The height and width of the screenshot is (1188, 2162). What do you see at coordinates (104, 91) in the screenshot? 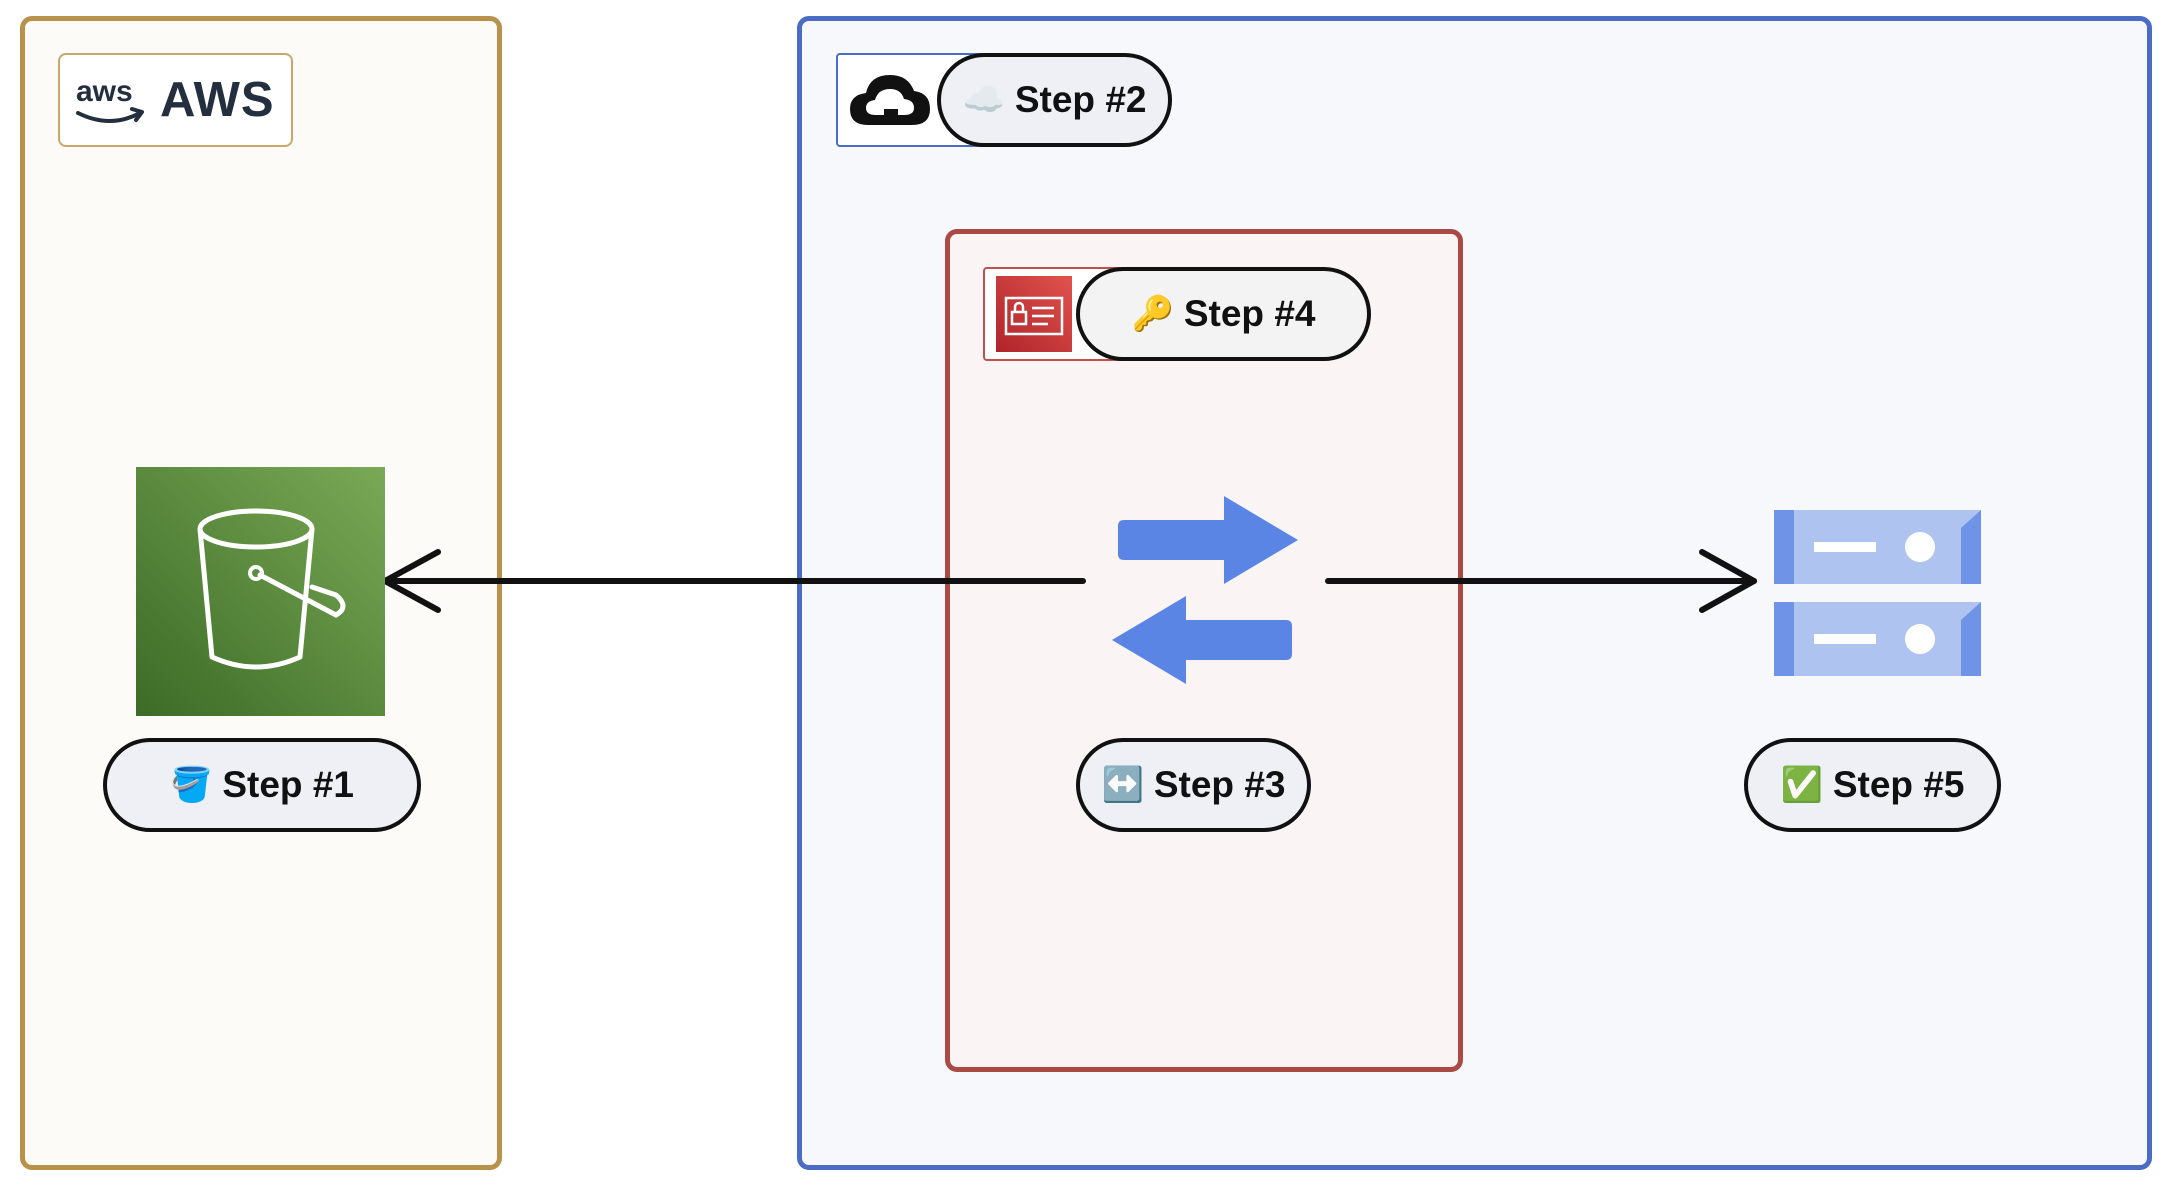
I see `svg-text: aws` at bounding box center [104, 91].